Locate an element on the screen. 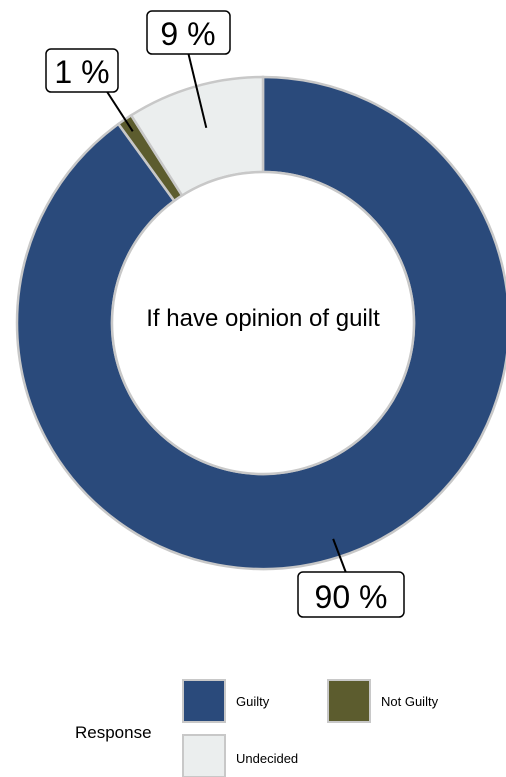 The image size is (506, 777). leader-line-guilty is located at coordinates (339, 555).